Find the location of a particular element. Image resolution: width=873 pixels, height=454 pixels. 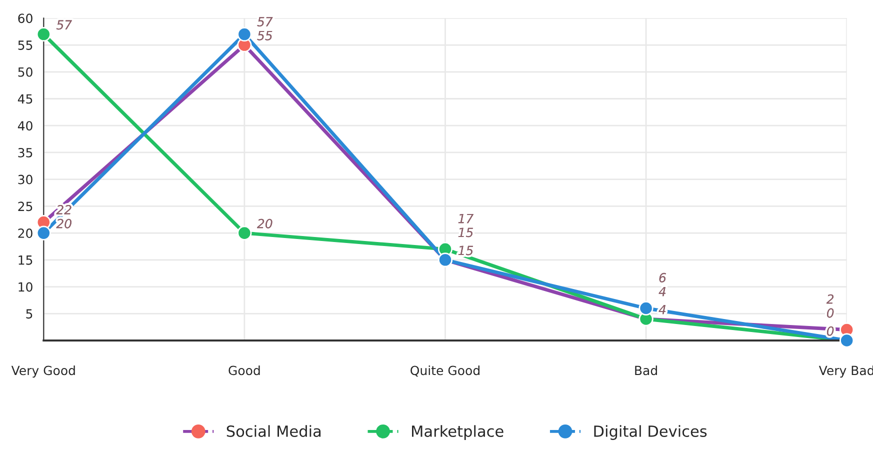

y-tick-label: 20 is located at coordinates (25, 233).